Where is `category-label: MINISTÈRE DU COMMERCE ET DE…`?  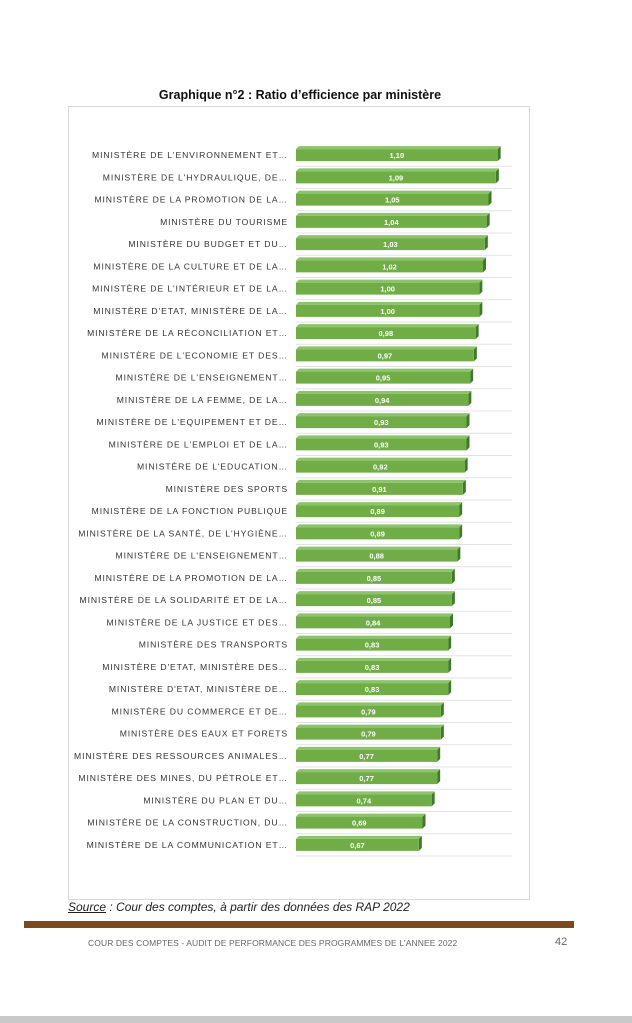 category-label: MINISTÈRE DU COMMERCE ET DE… is located at coordinates (200, 711).